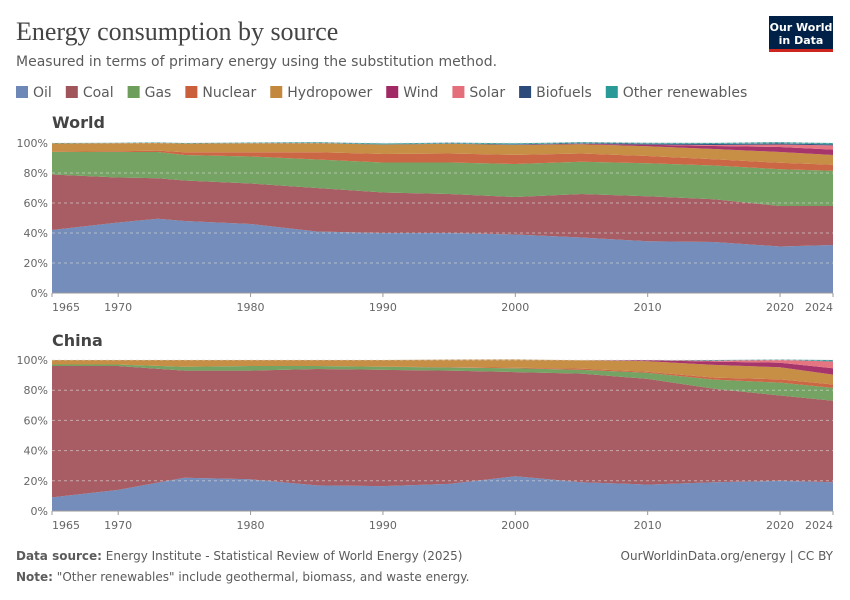  I want to click on logo-box, so click(801, 34).